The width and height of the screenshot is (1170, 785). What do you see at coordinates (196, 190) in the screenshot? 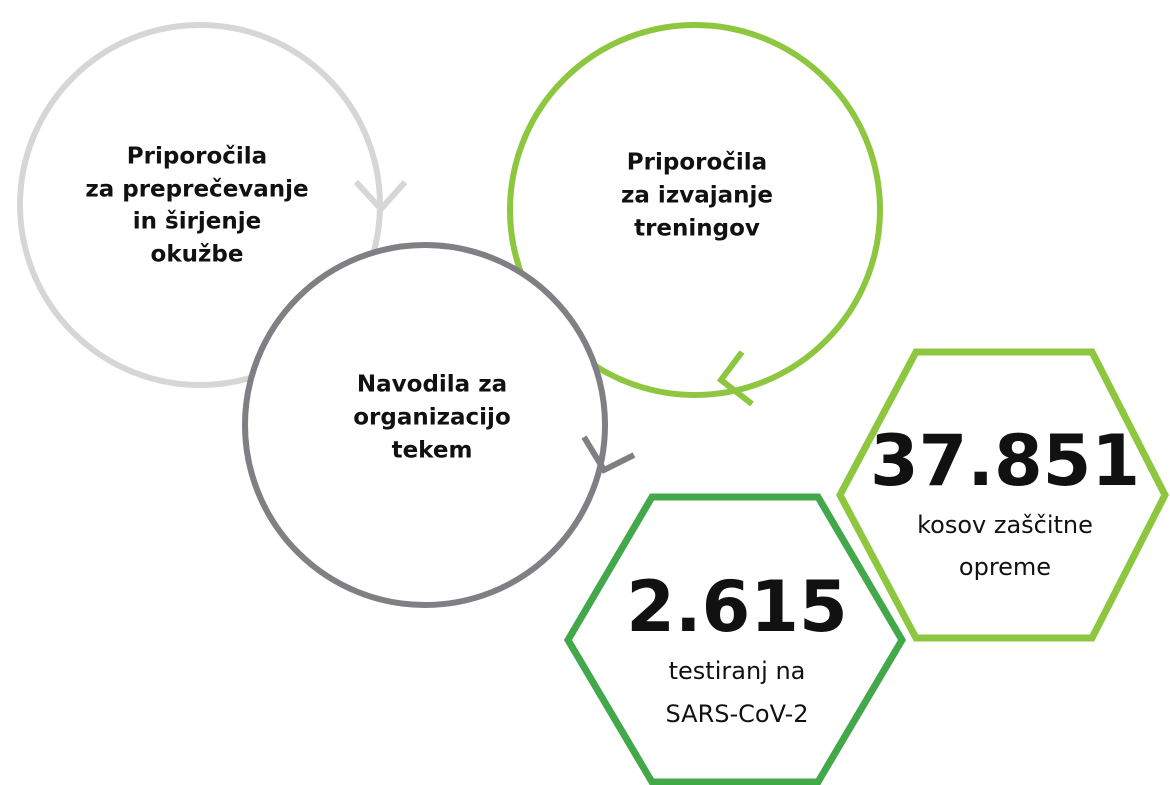
I see `node-label: za preprečevanje` at bounding box center [196, 190].